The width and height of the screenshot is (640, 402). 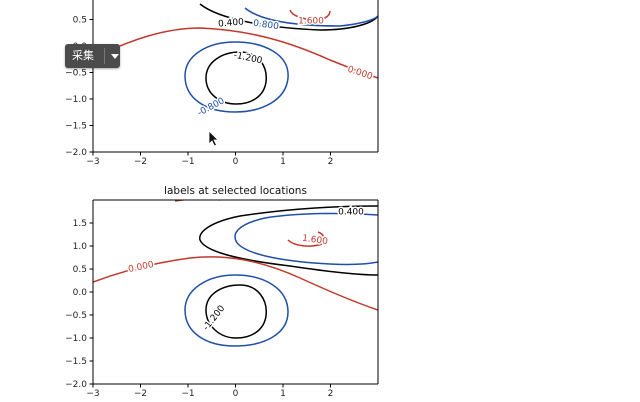 I want to click on chevron-down-icon, so click(x=115, y=56).